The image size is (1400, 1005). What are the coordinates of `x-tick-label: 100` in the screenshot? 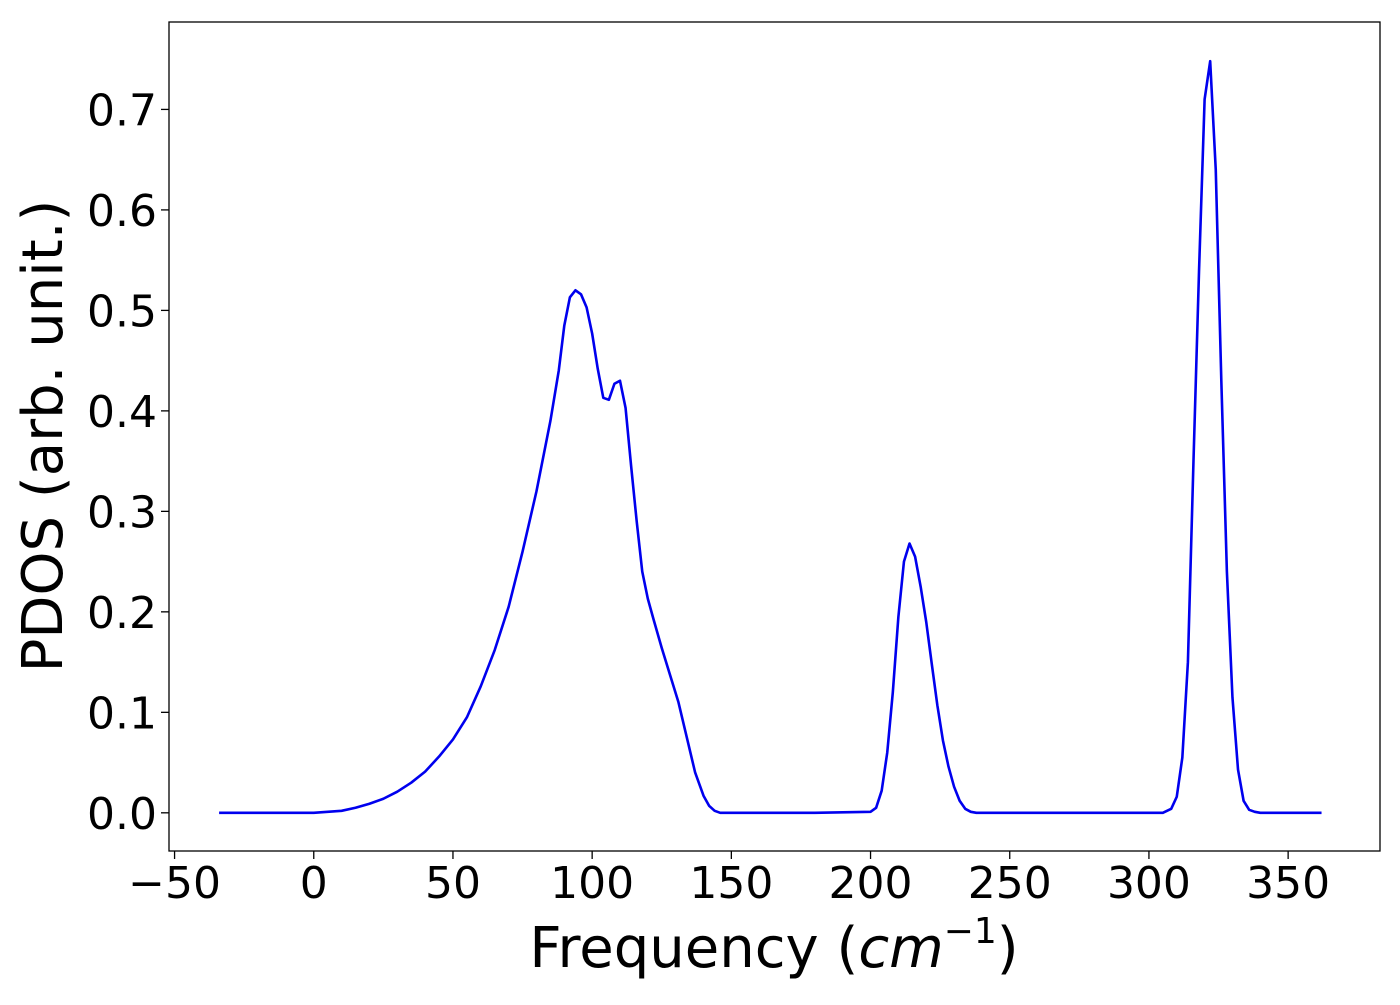 It's located at (592, 883).